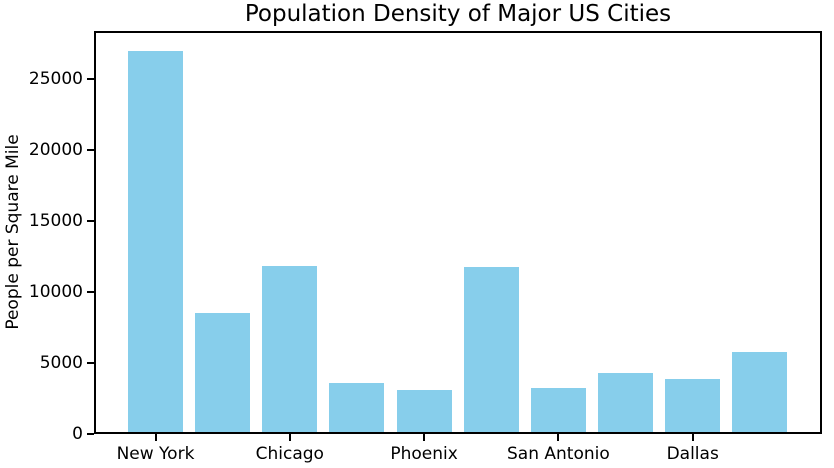  I want to click on y-tick-label: 0, so click(77, 434).